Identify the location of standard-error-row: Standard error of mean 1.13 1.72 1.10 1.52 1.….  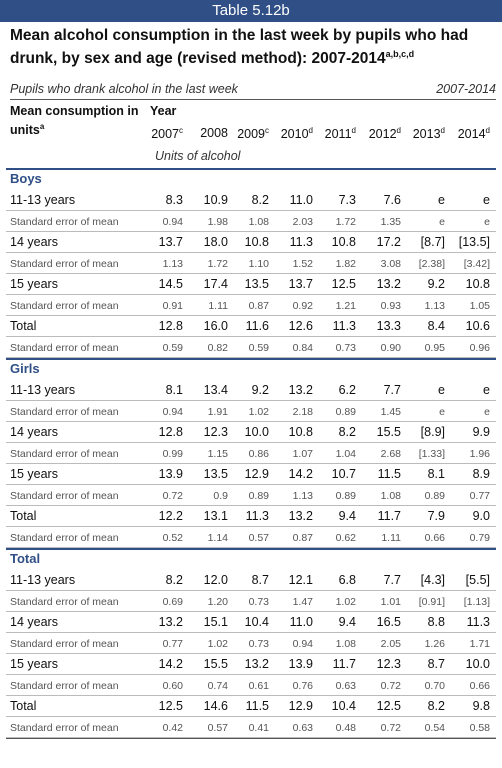
(251, 264).